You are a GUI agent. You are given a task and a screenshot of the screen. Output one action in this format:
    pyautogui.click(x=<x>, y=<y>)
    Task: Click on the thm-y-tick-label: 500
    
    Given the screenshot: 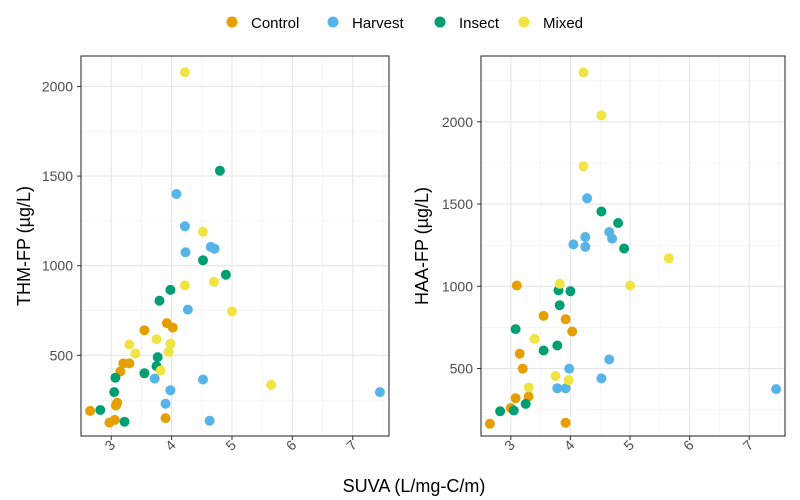 What is the action you would take?
    pyautogui.click(x=62, y=355)
    